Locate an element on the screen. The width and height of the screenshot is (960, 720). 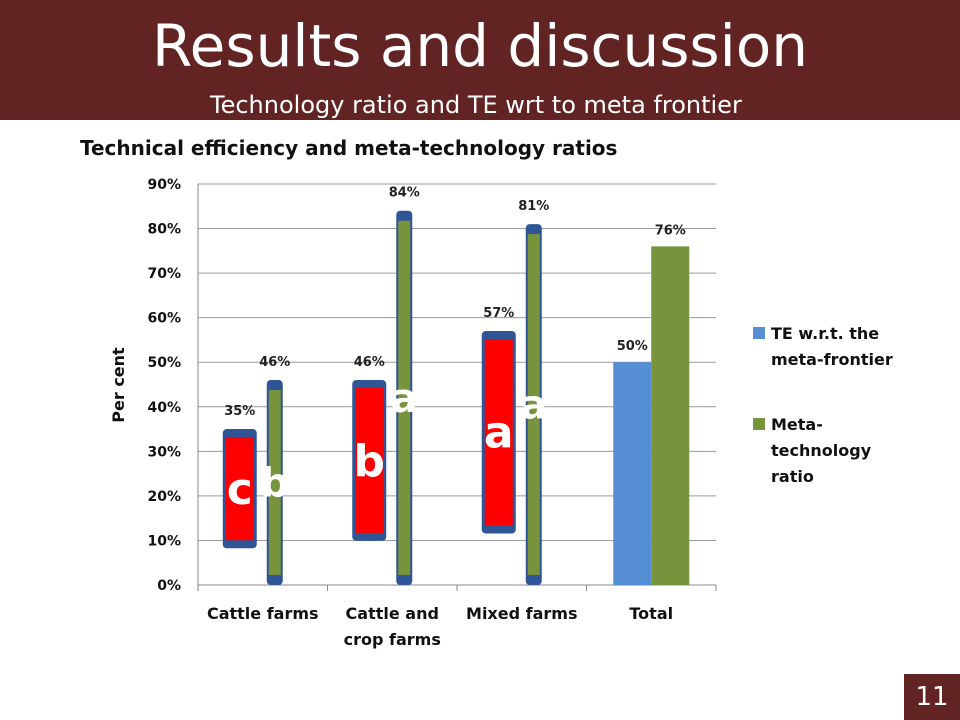
slide-title: Results and discussion is located at coordinates (479, 46).